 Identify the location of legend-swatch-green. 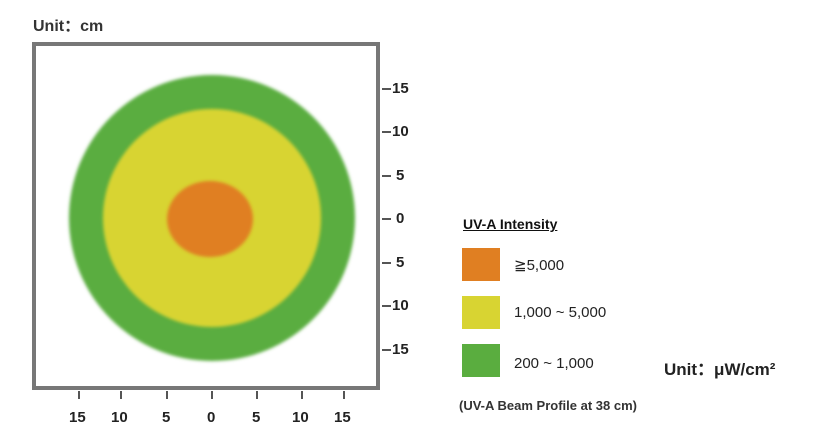
(481, 360).